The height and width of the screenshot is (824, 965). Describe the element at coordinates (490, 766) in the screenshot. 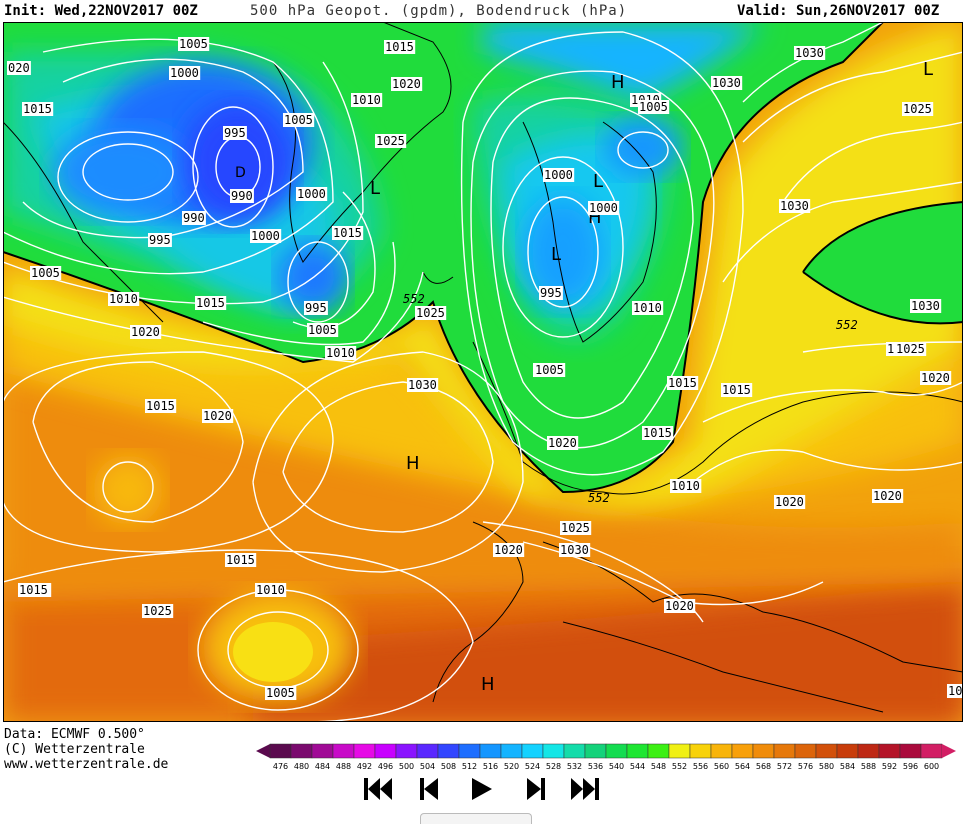

I see `legend-label: 516` at that location.